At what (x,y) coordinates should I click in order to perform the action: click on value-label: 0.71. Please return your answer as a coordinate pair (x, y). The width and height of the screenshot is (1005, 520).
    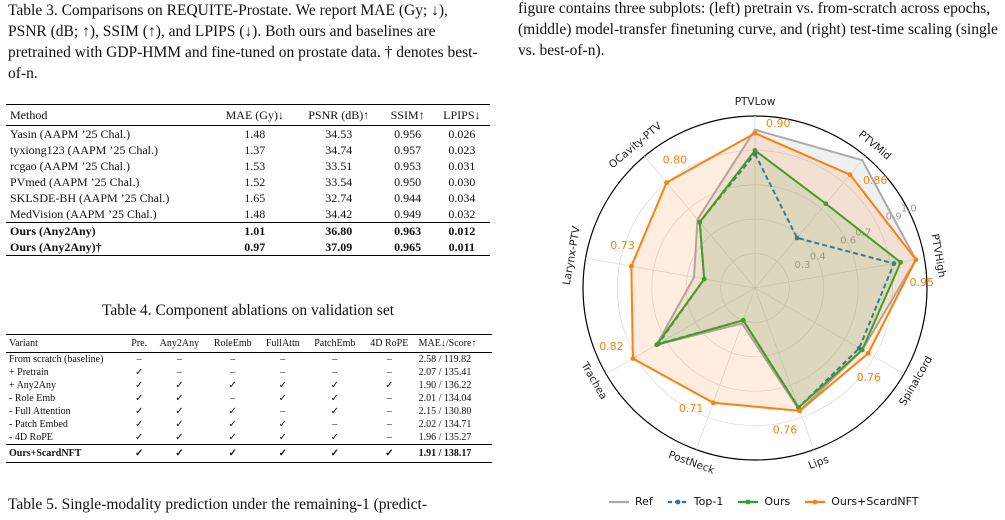
    Looking at the image, I should click on (691, 408).